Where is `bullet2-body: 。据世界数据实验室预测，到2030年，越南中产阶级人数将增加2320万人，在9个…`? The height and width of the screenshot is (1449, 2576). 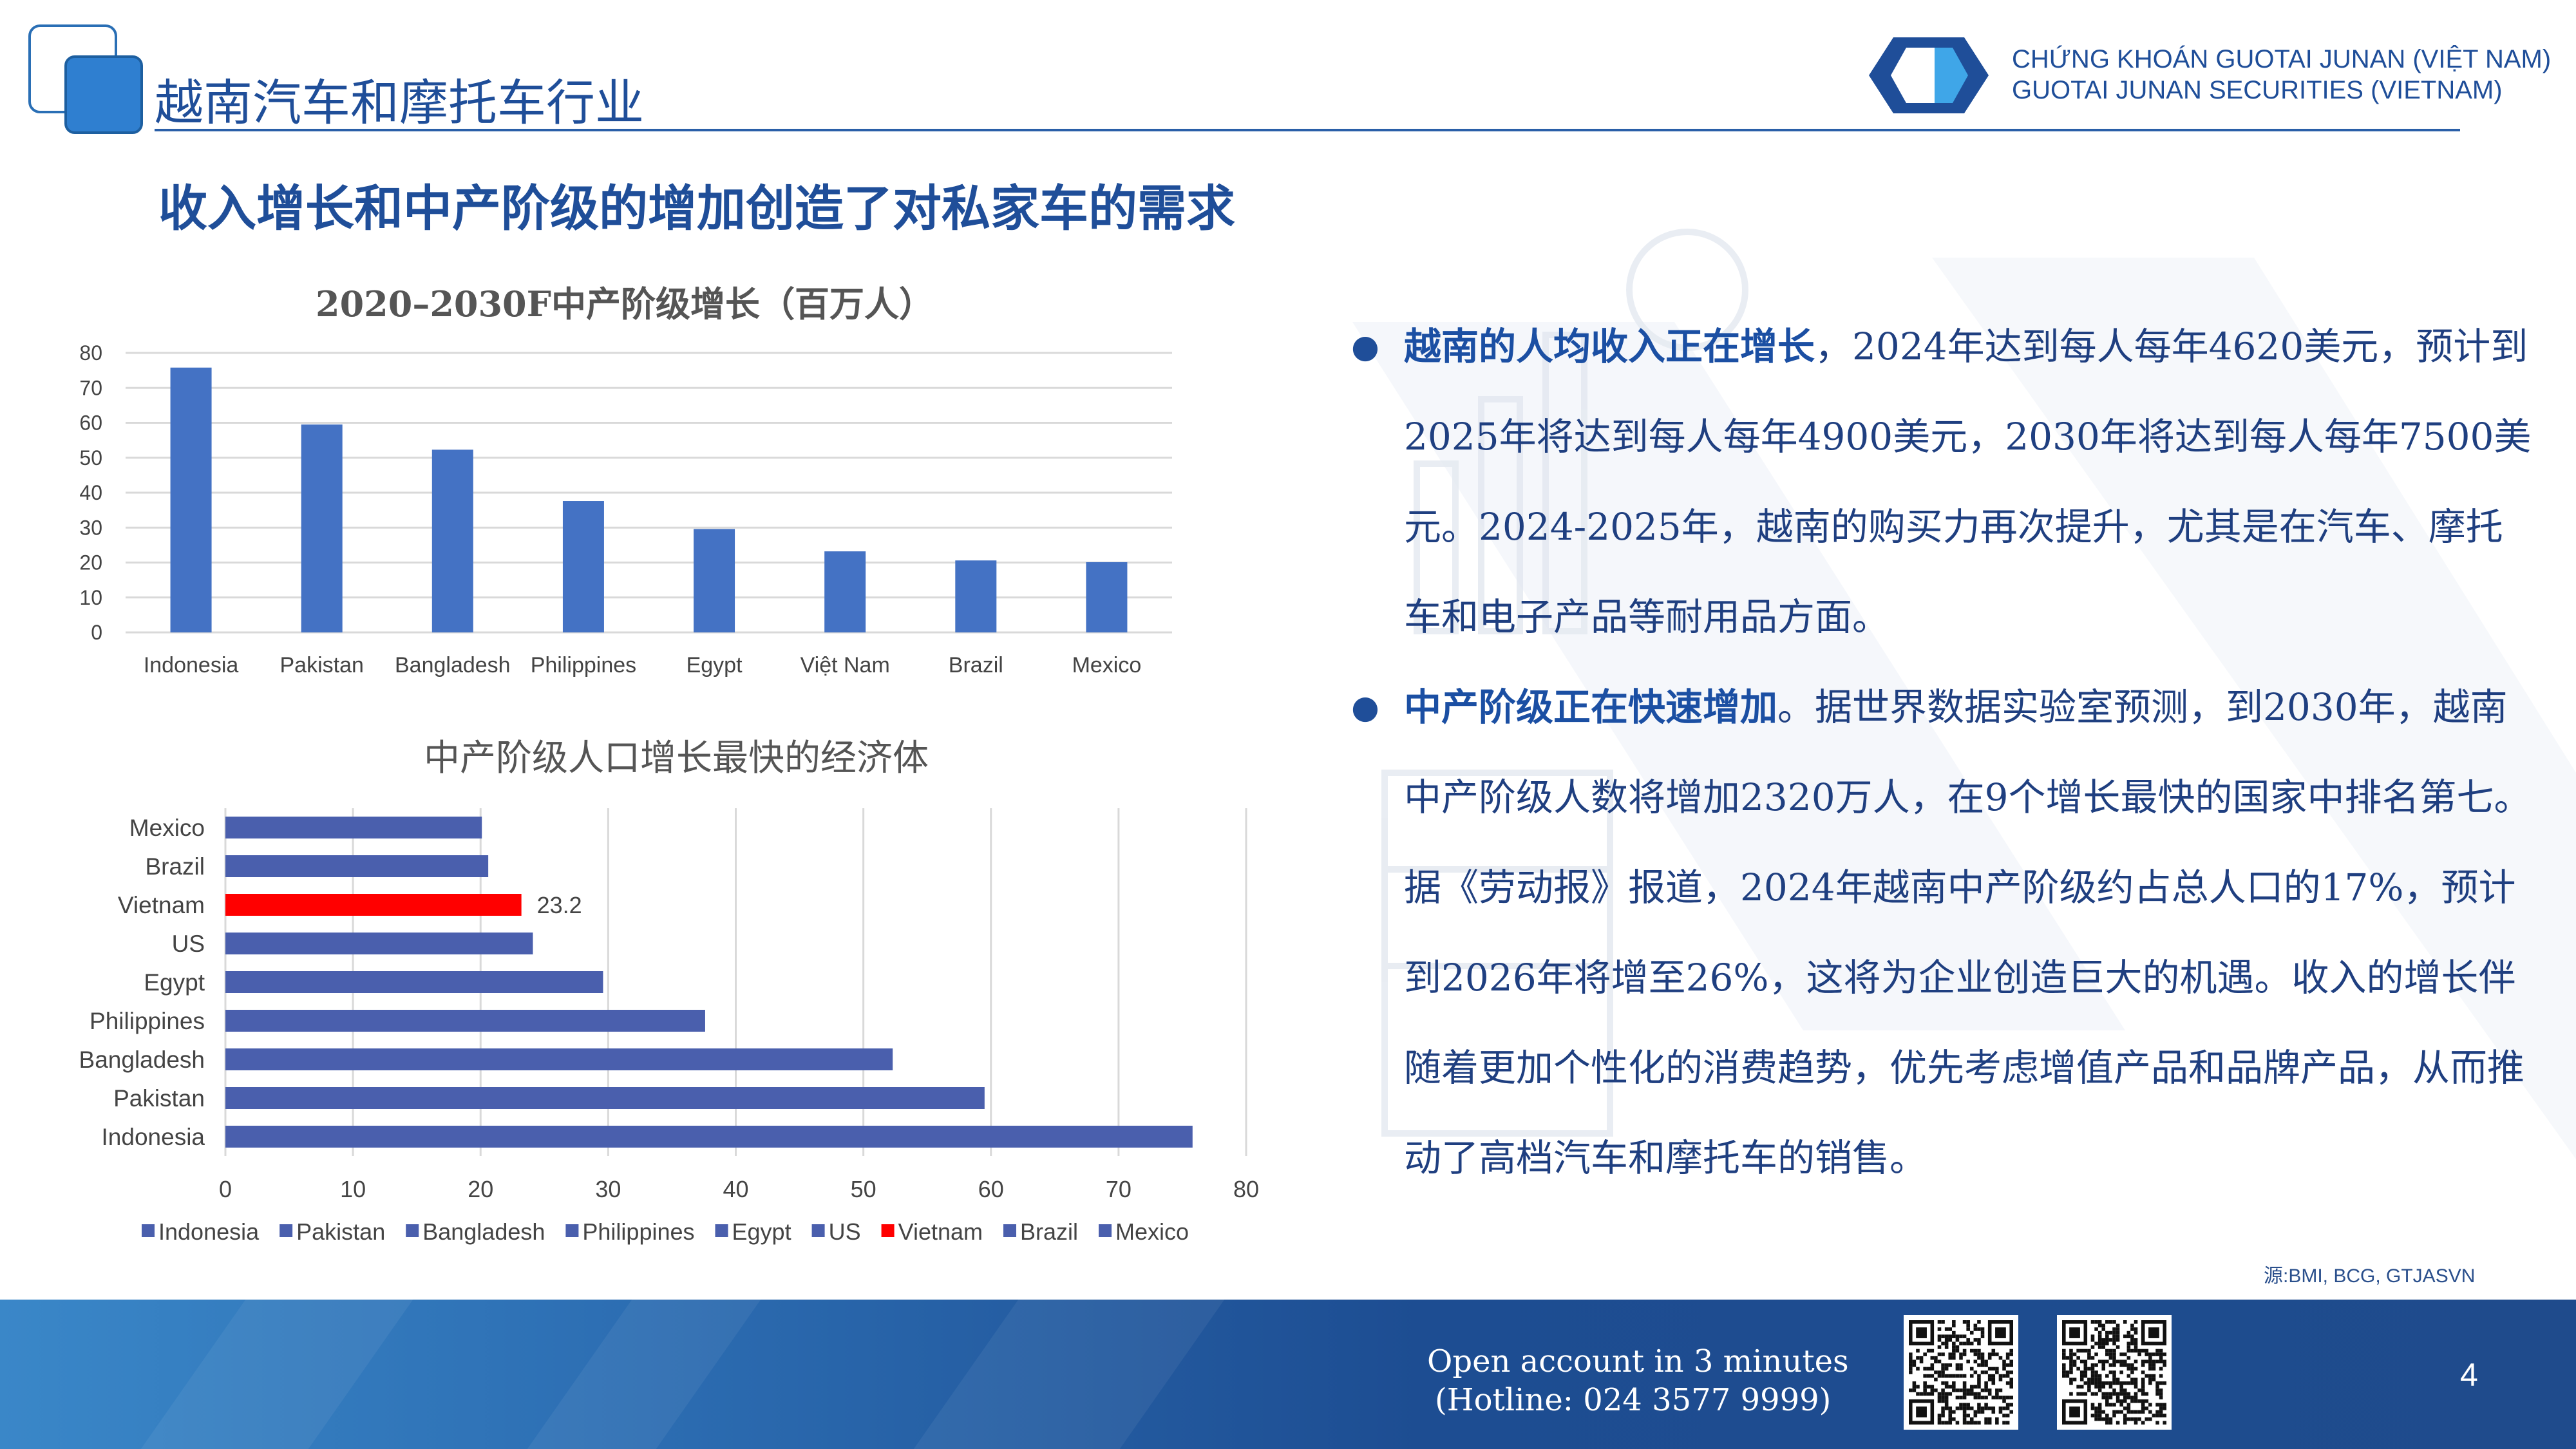
bullet2-body: 。据世界数据实验室预测，到2030年，越南中产阶级人数将增加2320万人，在9个… is located at coordinates (1968, 933).